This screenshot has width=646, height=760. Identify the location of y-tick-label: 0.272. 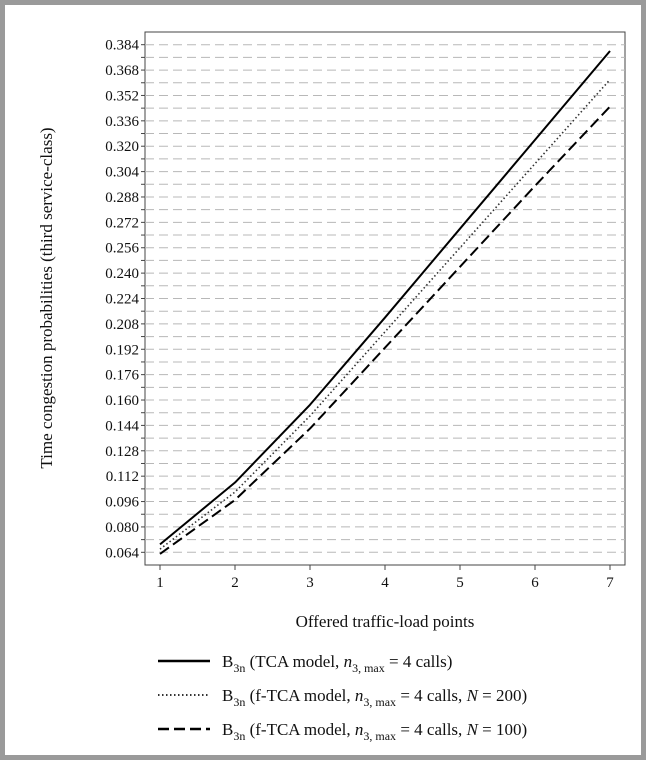
(122, 223).